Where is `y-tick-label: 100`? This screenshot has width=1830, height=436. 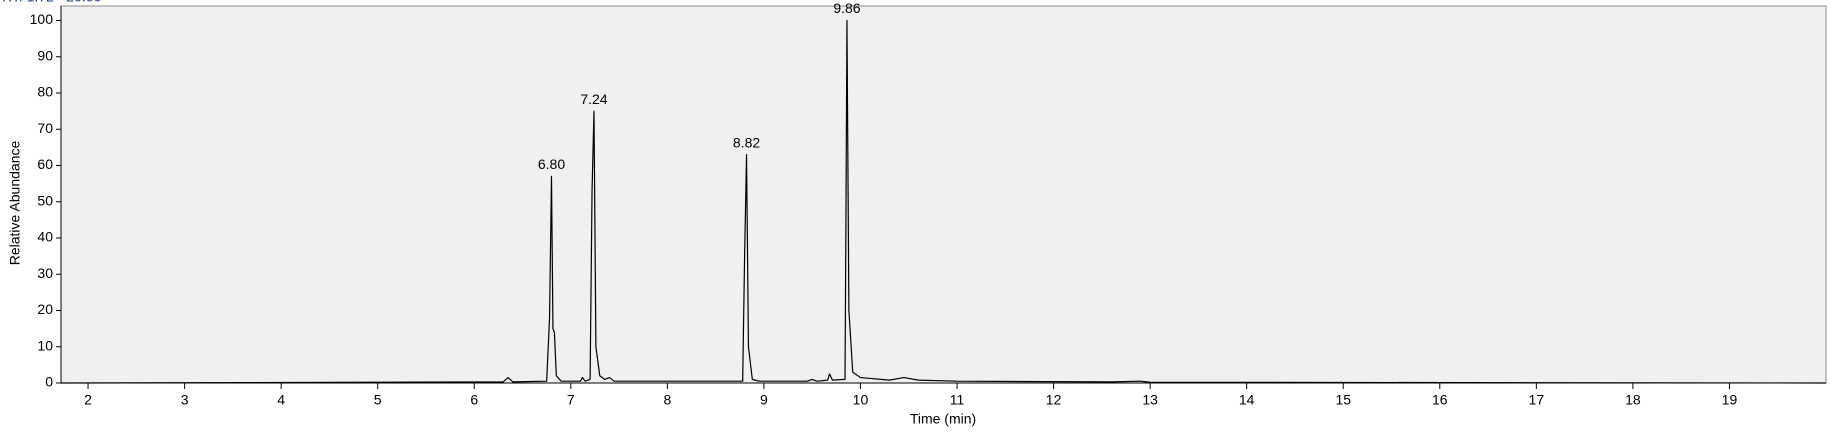 y-tick-label: 100 is located at coordinates (42, 19).